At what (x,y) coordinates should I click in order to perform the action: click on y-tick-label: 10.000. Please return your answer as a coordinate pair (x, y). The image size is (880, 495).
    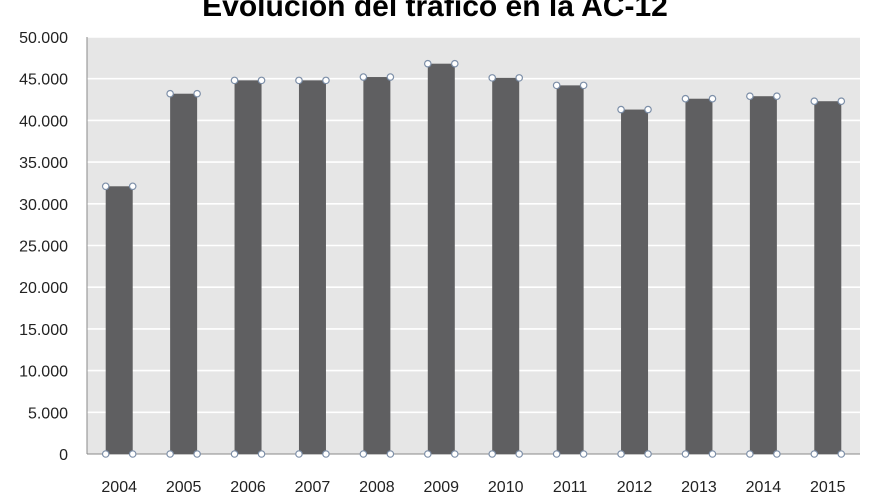
    Looking at the image, I should click on (43, 372).